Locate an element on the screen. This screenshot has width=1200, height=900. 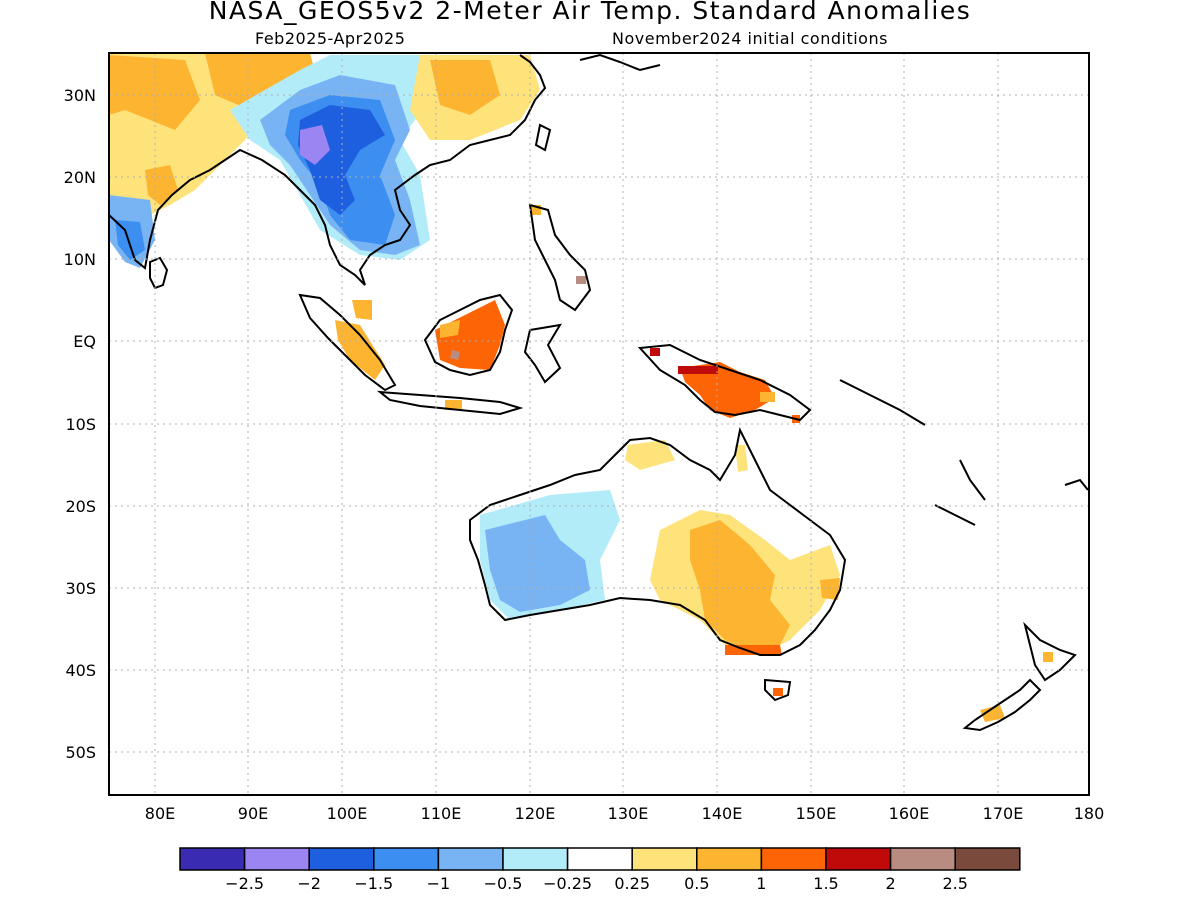
lat-tick-label: EQ is located at coordinates (84, 341).